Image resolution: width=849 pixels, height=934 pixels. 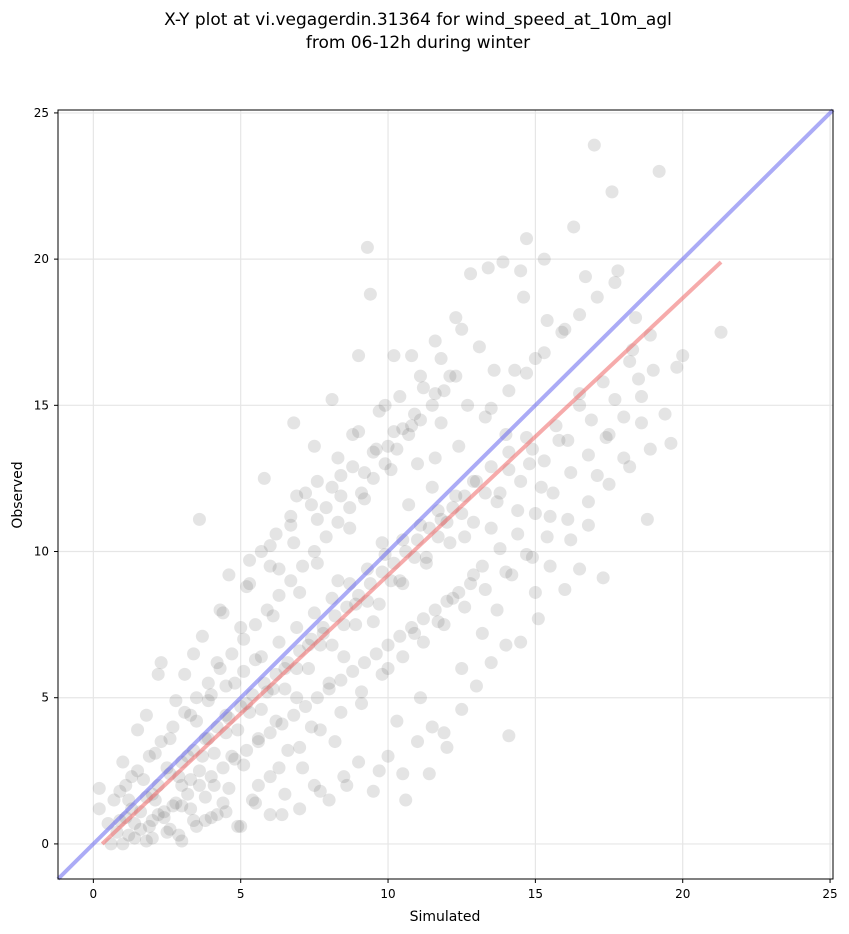 What do you see at coordinates (41, 113) in the screenshot?
I see `y-tick-label: 25` at bounding box center [41, 113].